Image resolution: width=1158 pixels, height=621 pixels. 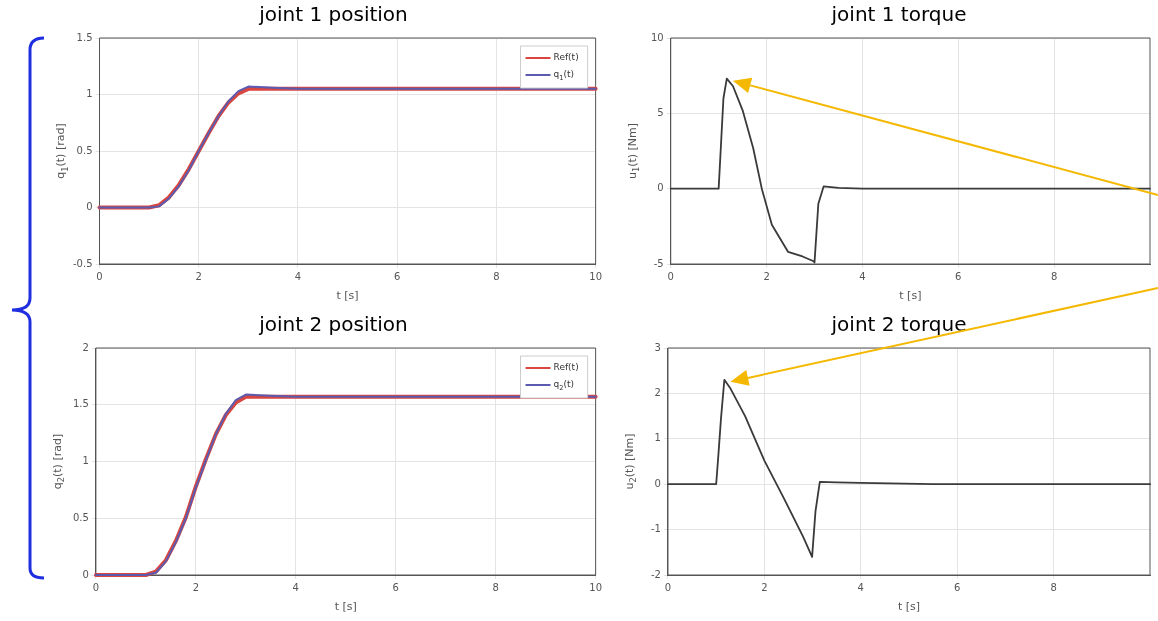 What do you see at coordinates (898, 324) in the screenshot?
I see `chart-title: joint 2 torque` at bounding box center [898, 324].